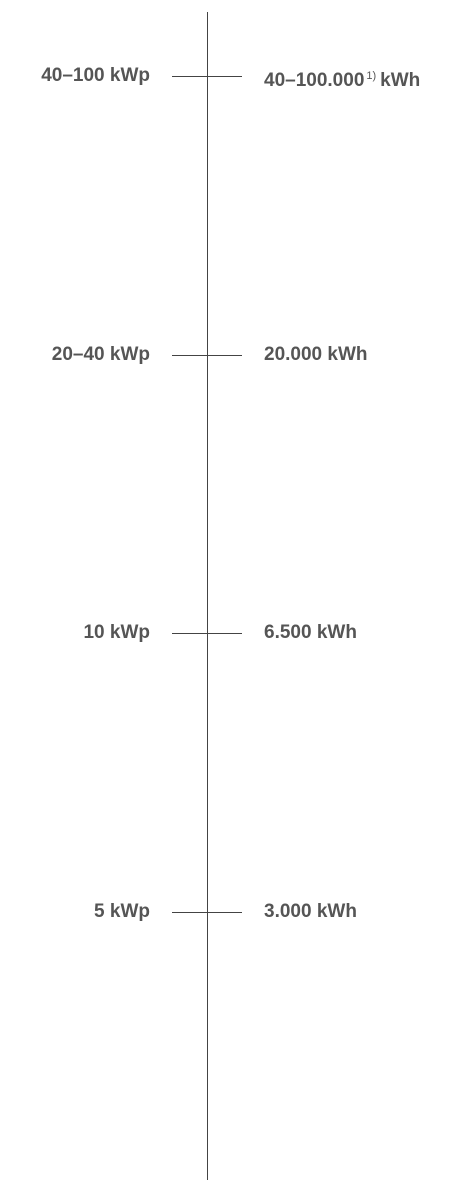 This screenshot has height=1180, width=468. I want to click on right-value: 40–100.000, so click(314, 80).